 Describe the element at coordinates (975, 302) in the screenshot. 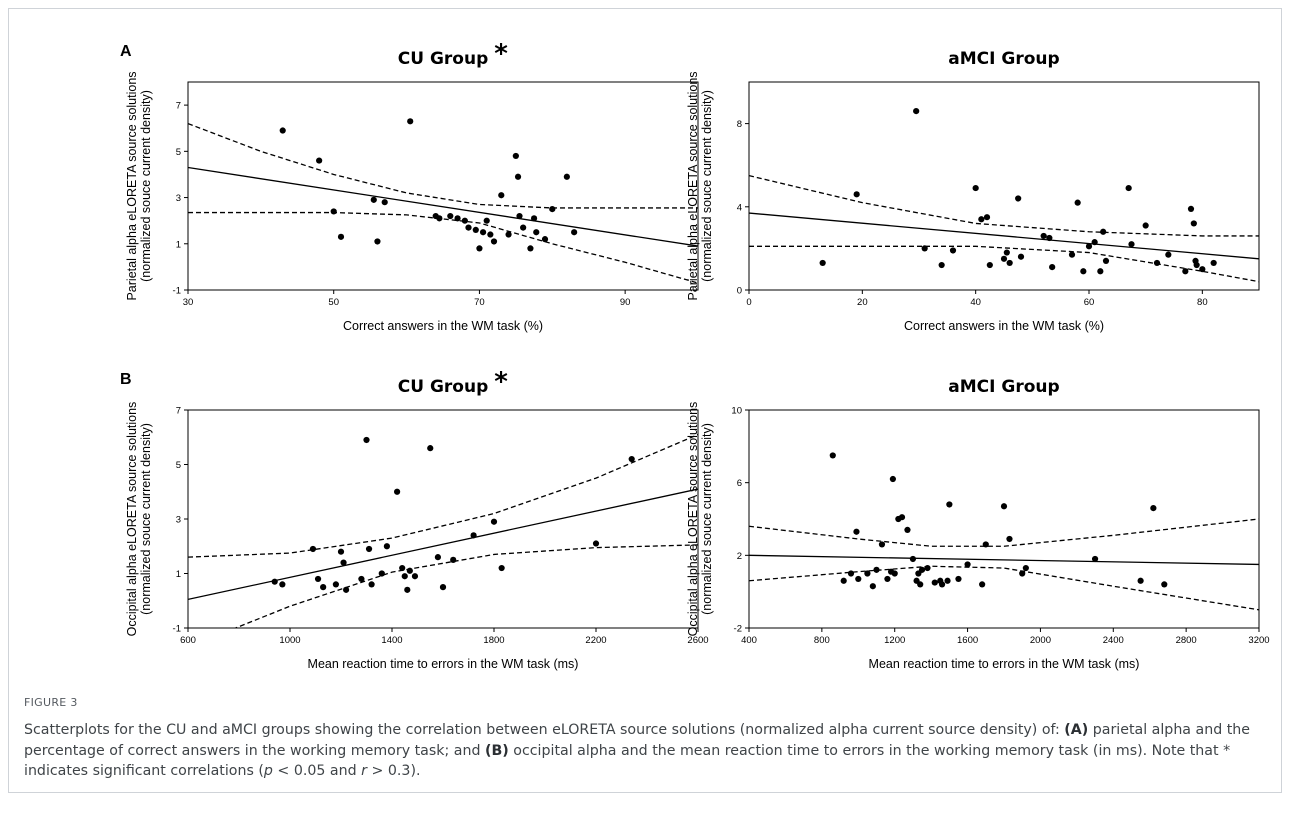

I see `x-tick-label: 40` at that location.